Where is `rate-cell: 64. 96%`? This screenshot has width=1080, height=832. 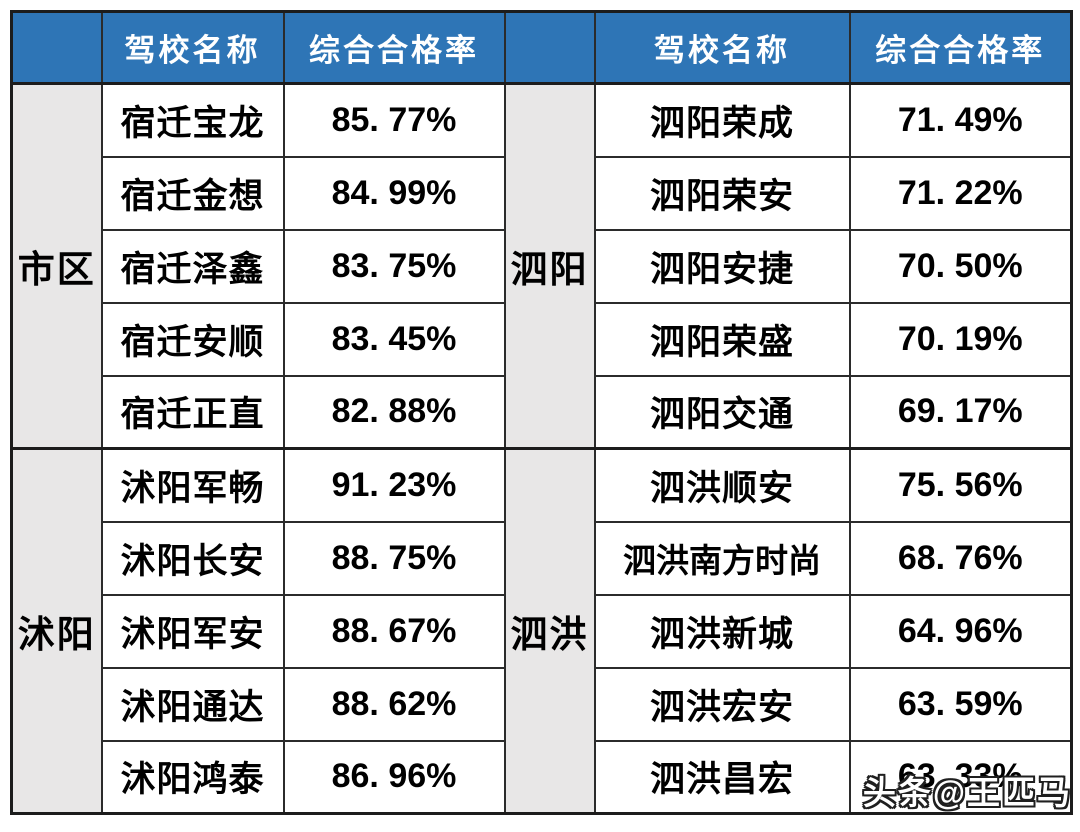 rate-cell: 64. 96% is located at coordinates (960, 631).